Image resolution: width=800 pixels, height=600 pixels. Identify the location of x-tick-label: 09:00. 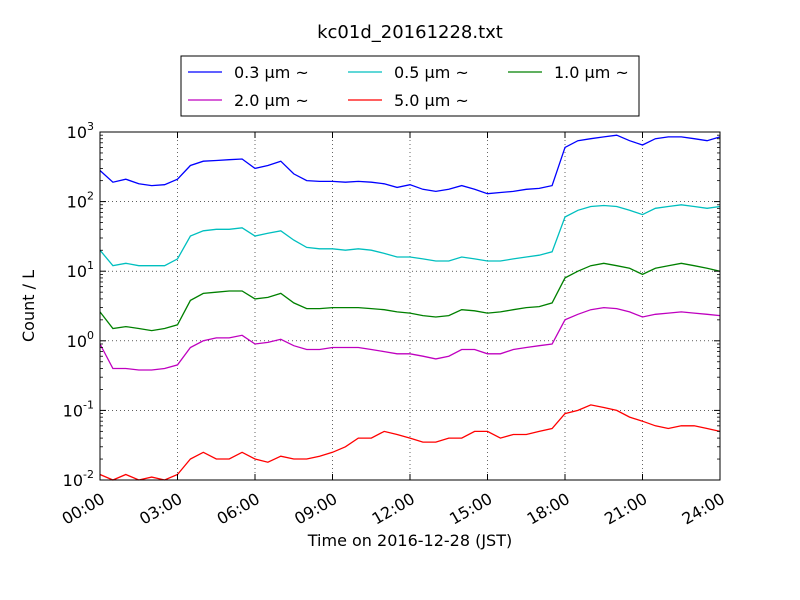
(315, 509).